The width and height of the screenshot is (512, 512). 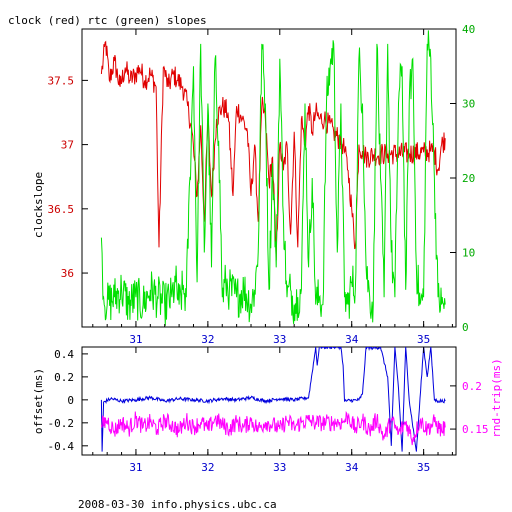 I want to click on offset-axis-label: offset(ms), so click(x=38, y=401).